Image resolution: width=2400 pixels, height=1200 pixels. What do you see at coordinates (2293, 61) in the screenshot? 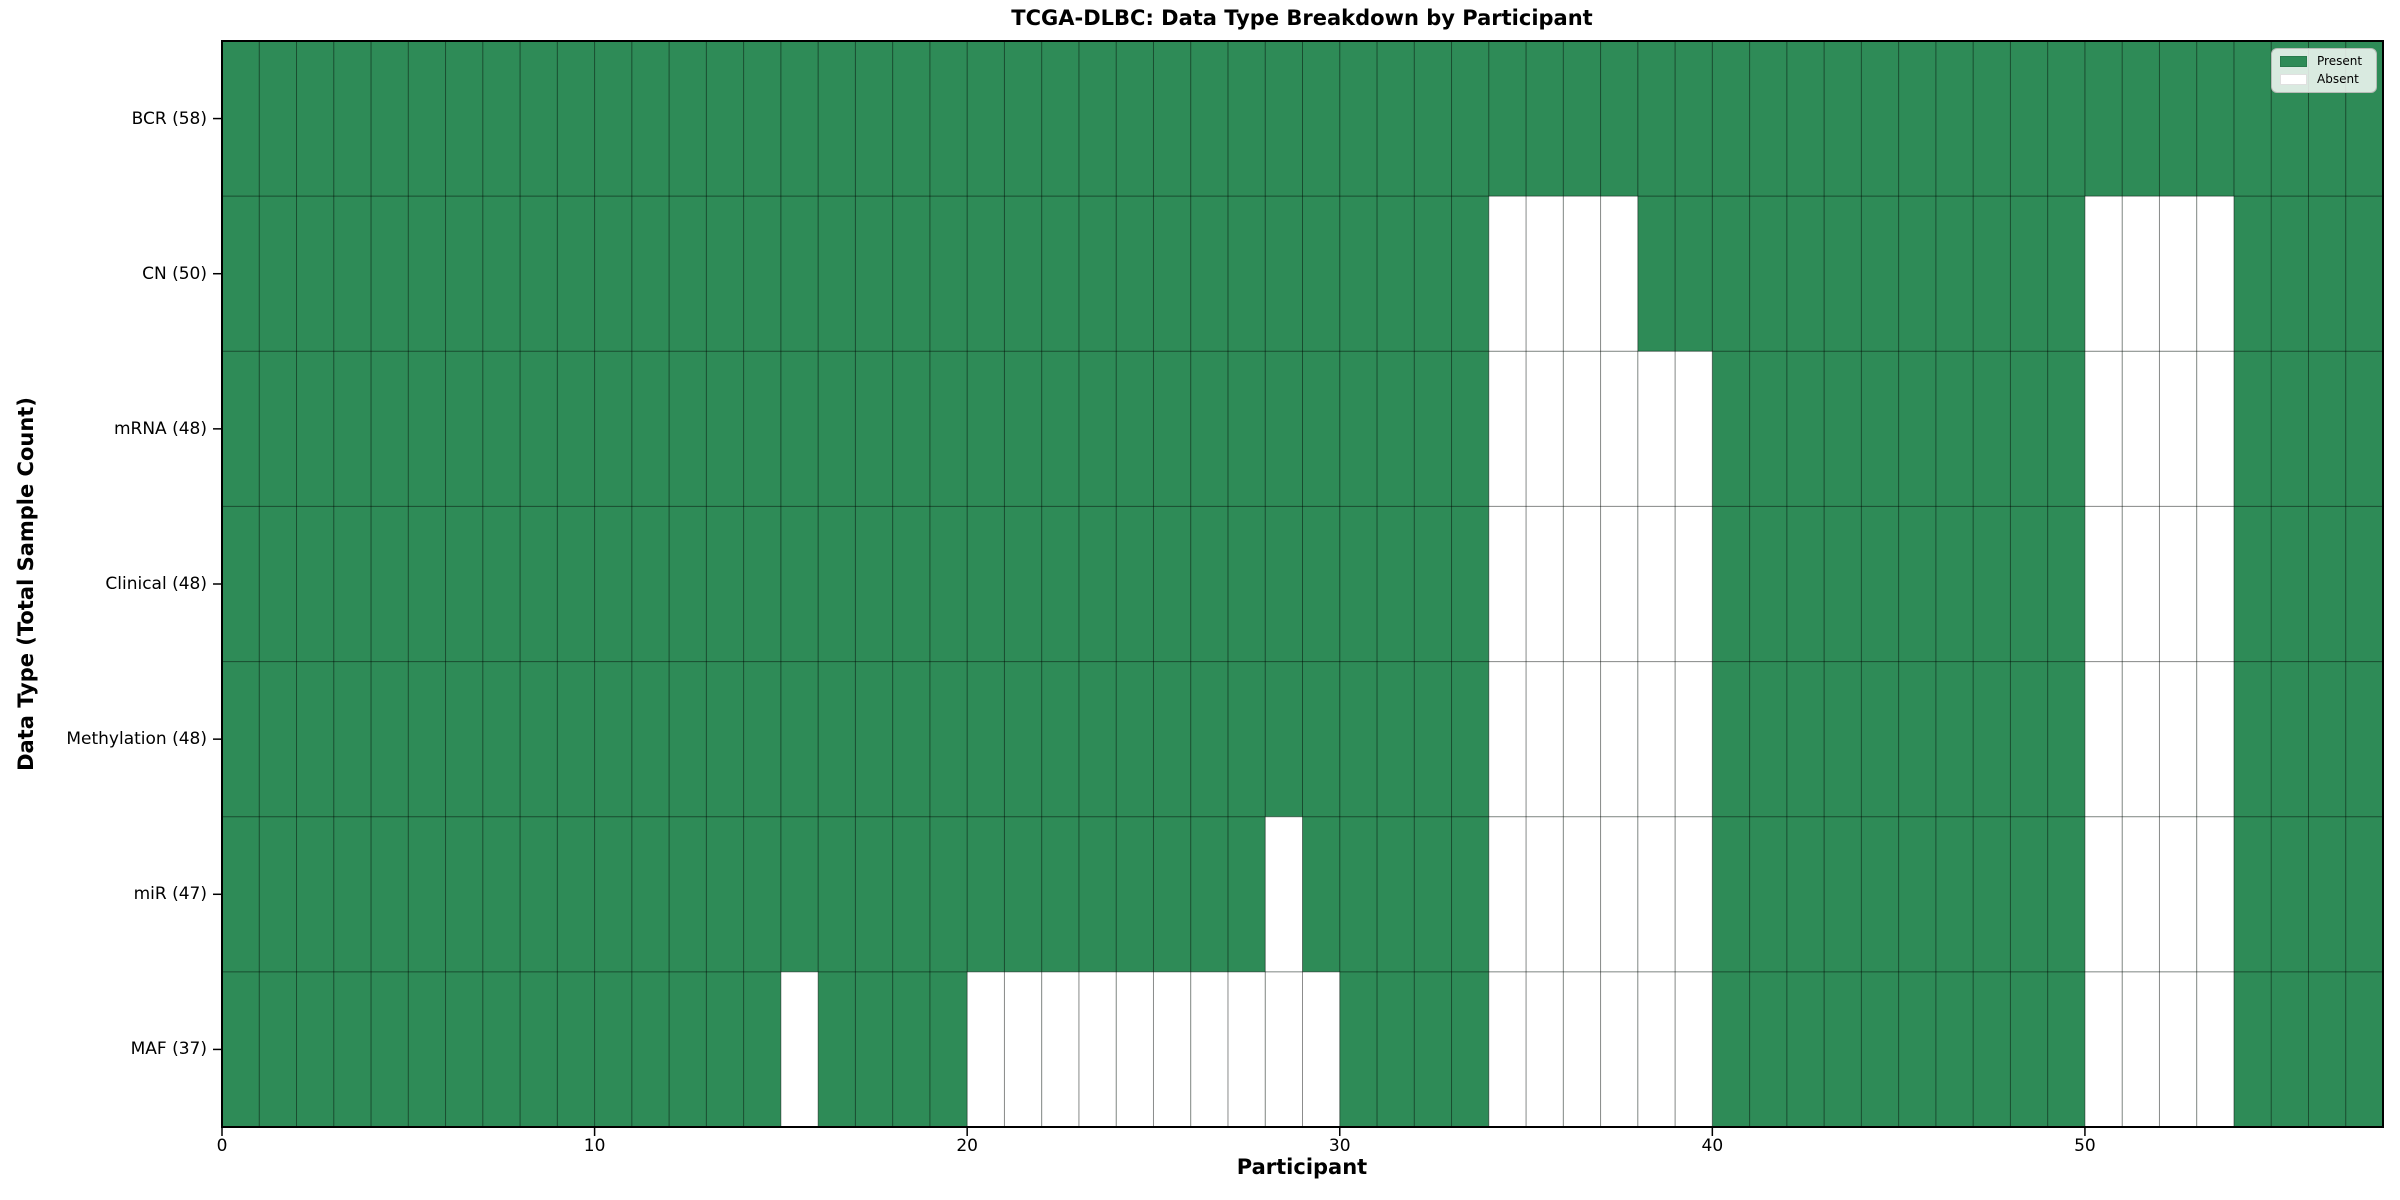
I see `legend-swatch-present` at bounding box center [2293, 61].